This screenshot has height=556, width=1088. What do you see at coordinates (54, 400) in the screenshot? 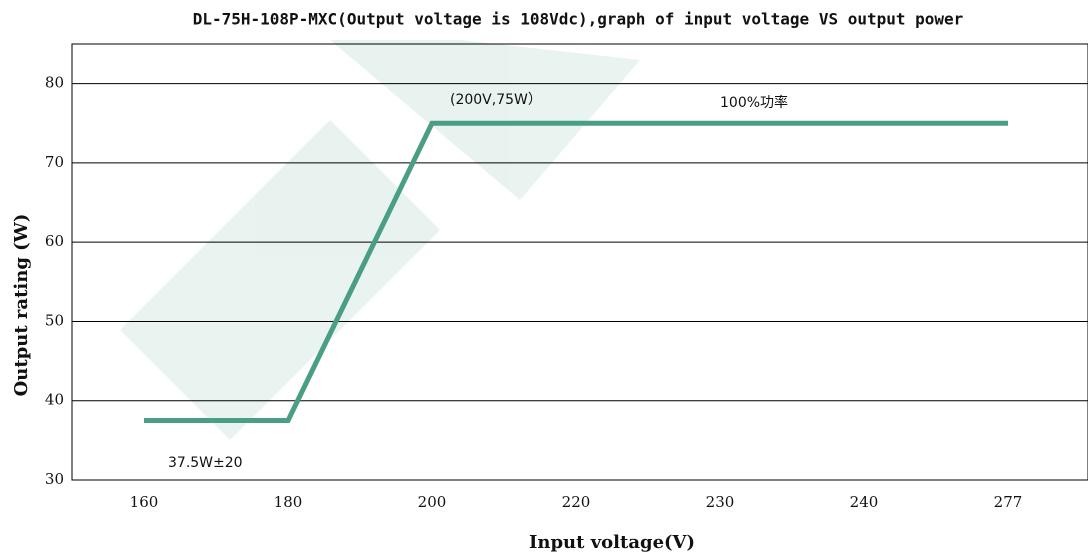
I see `y-tick-label: 40` at bounding box center [54, 400].